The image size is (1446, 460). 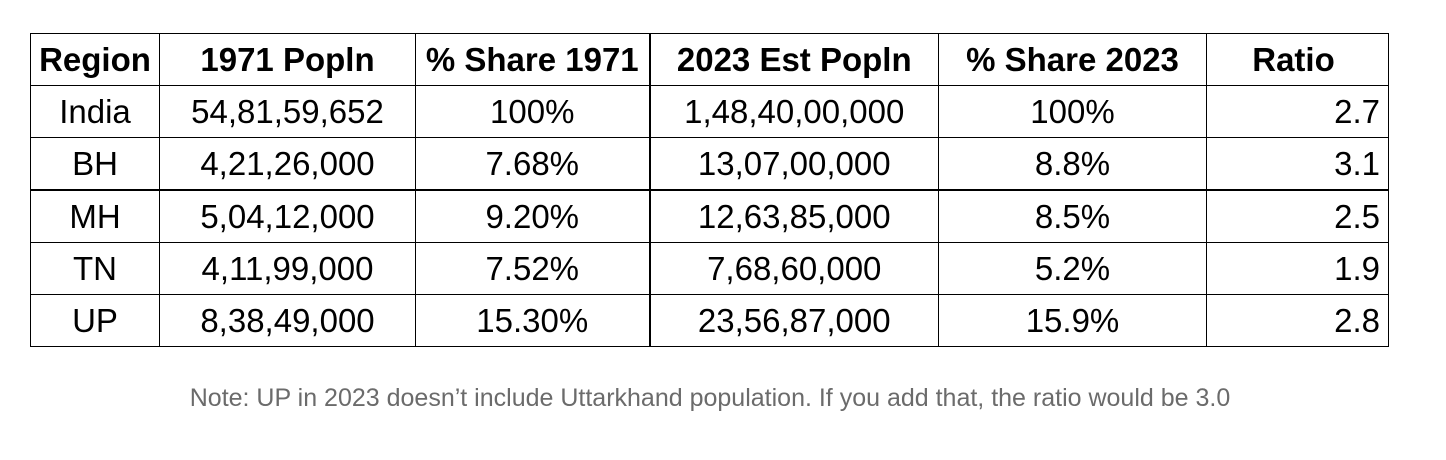 I want to click on cell-1971-popln: 4,21,26,000, so click(x=287, y=164).